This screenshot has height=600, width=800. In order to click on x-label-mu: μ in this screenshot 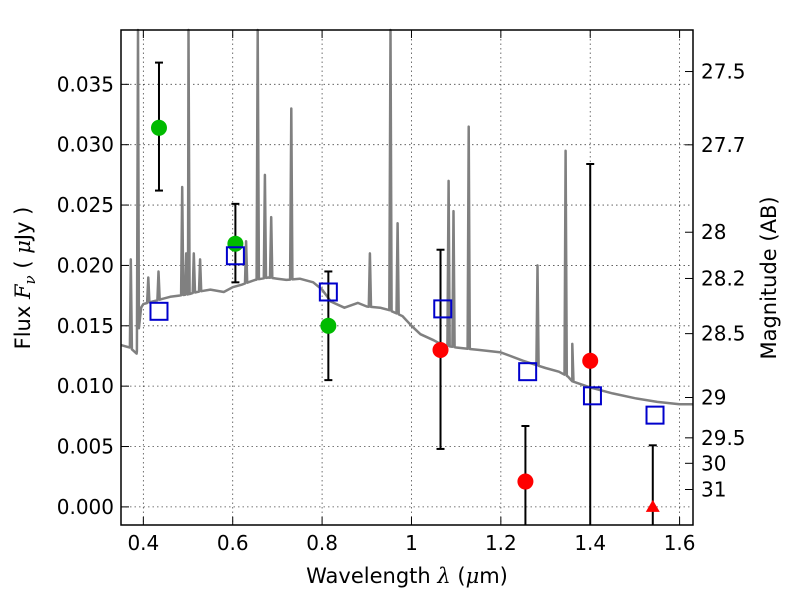, I will do `click(473, 576)`.